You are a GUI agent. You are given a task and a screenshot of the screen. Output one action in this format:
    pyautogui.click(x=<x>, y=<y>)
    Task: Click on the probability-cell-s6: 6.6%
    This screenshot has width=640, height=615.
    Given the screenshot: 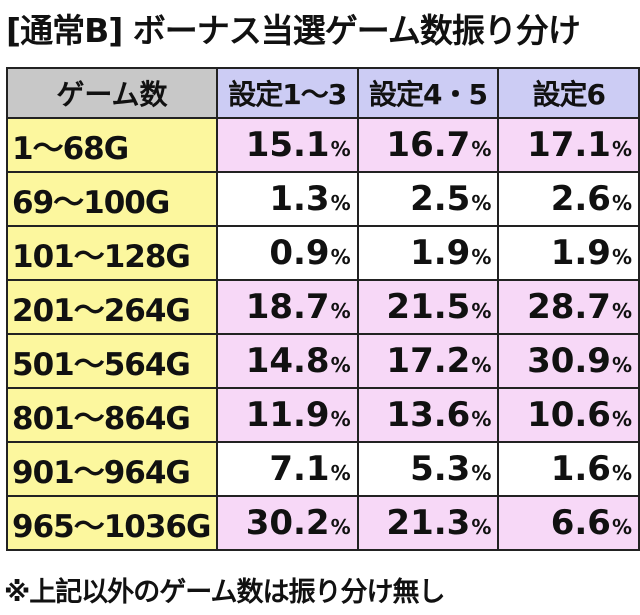 What is the action you would take?
    pyautogui.click(x=568, y=523)
    